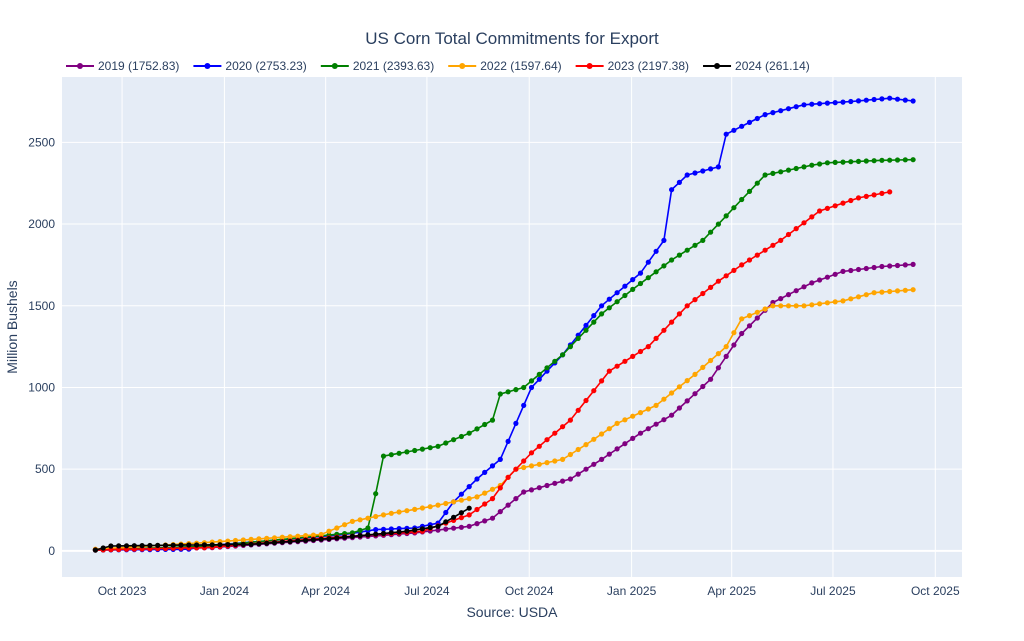 The image size is (1024, 641). I want to click on legend-label: 2020 (2753.23), so click(265, 66).